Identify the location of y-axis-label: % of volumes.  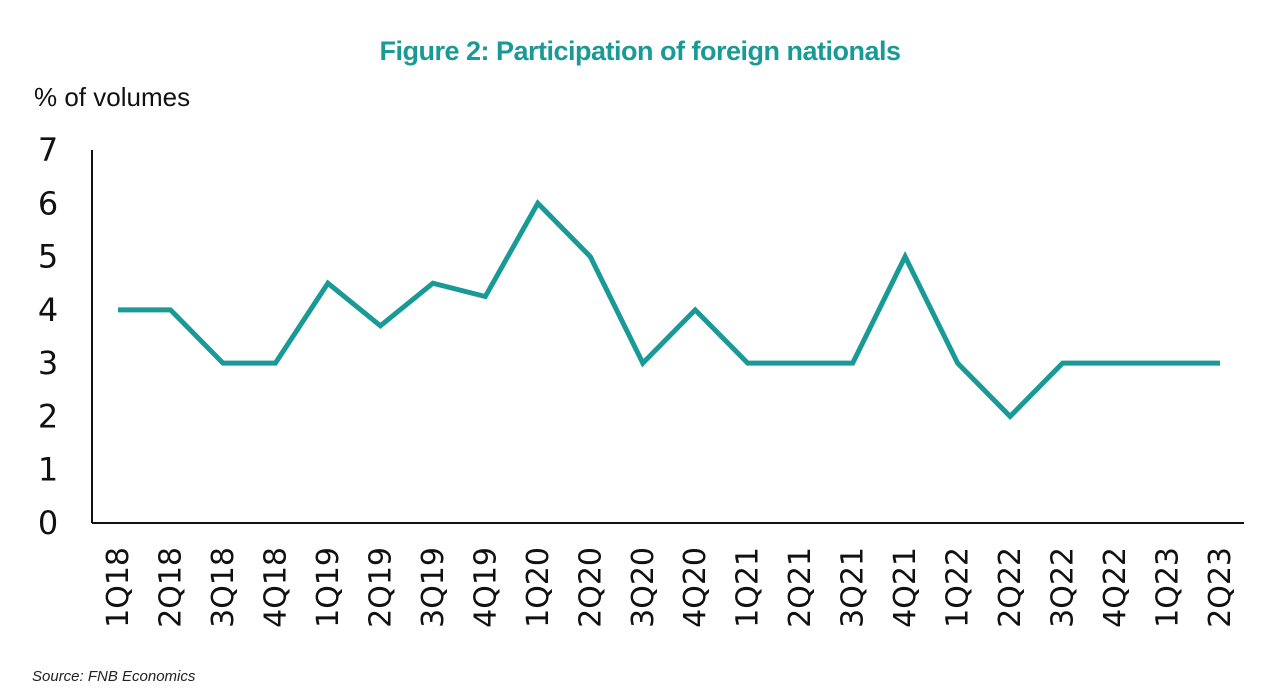
(112, 97).